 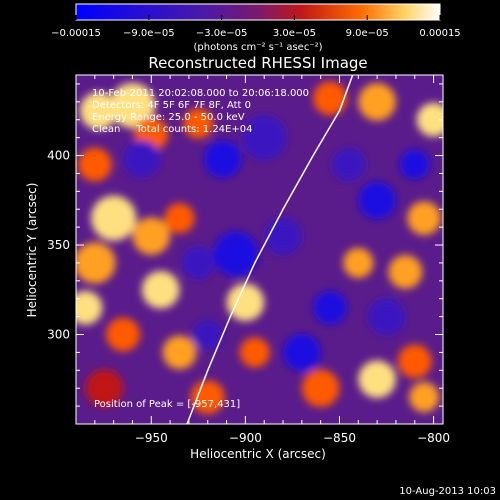 What do you see at coordinates (167, 404) in the screenshot?
I see `peak-position-label: Position of Peak = [-957,431]` at bounding box center [167, 404].